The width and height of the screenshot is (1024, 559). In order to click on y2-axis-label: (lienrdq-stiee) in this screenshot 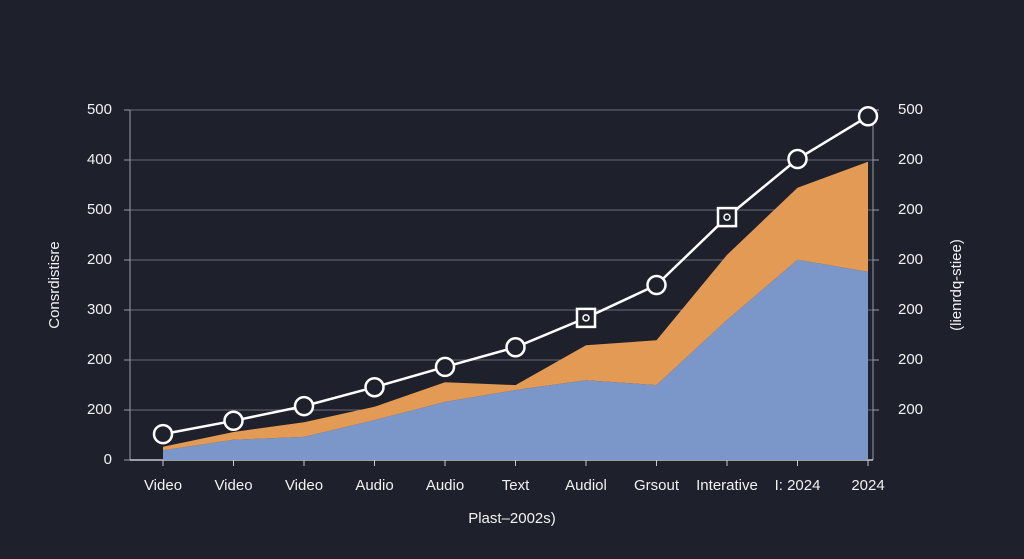, I will do `click(956, 285)`.